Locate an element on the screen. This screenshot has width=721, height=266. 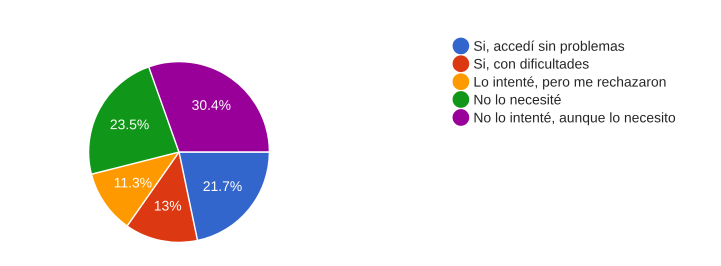
data-label: 11.3% is located at coordinates (133, 183).